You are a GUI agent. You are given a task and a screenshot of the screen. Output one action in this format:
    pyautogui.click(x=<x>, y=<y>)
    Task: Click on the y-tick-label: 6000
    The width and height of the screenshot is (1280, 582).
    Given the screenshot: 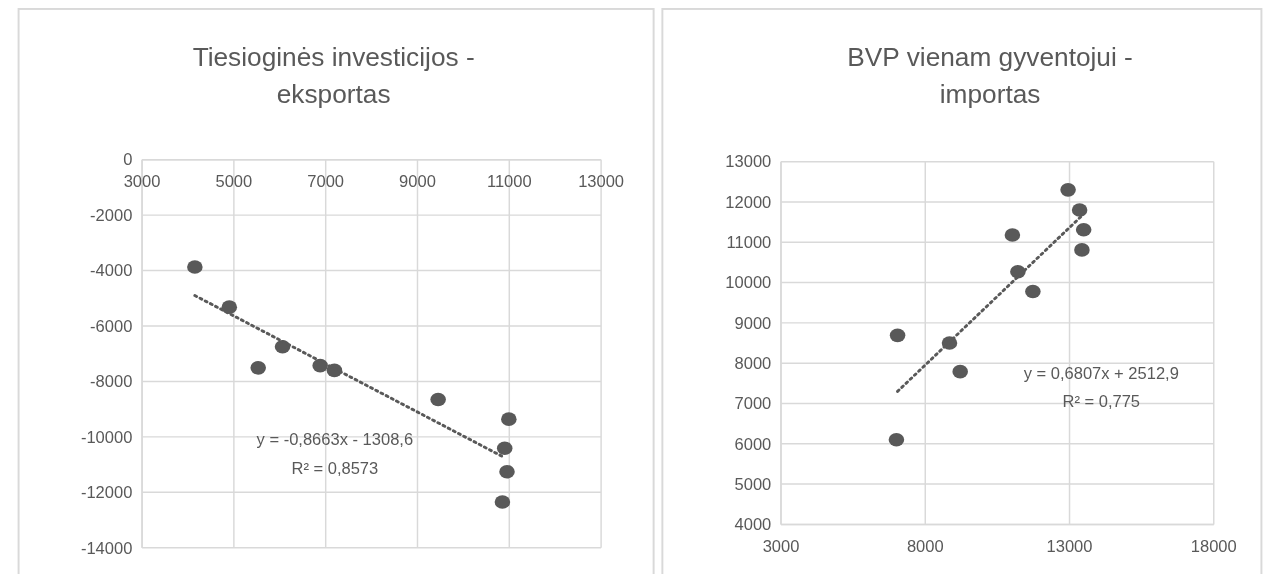 What is the action you would take?
    pyautogui.click(x=753, y=444)
    